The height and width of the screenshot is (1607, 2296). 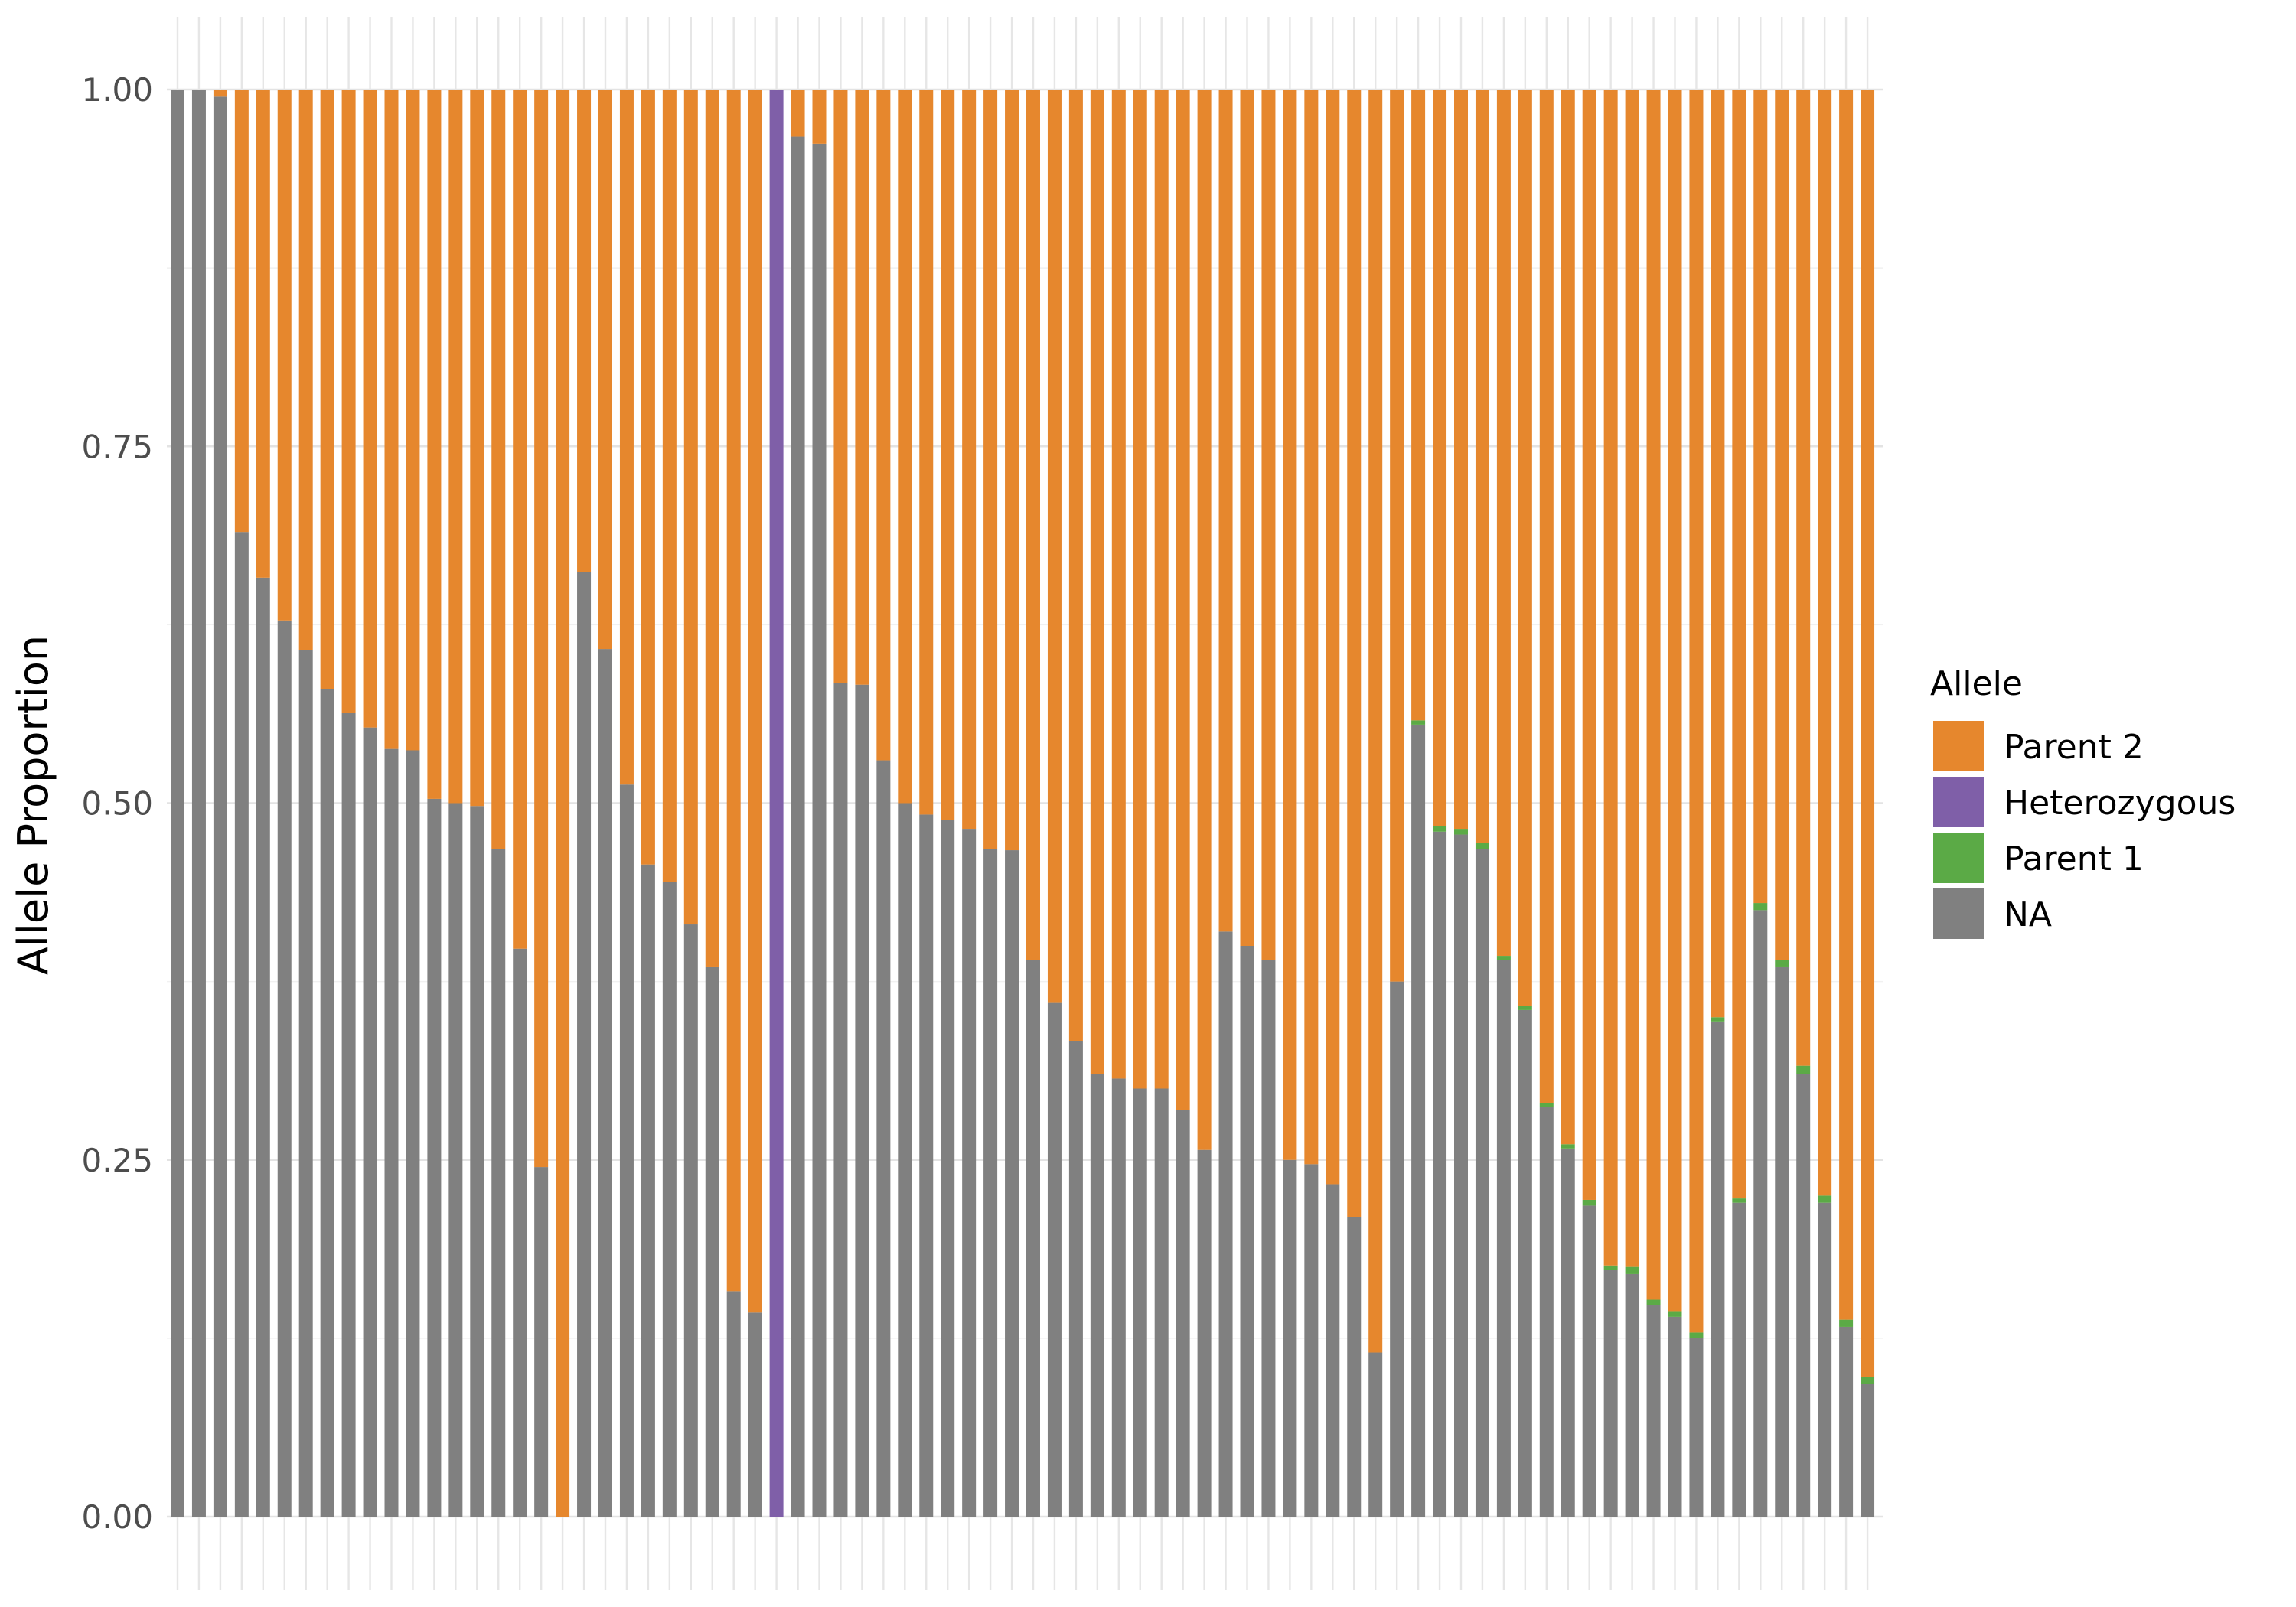 I want to click on y-axis-title: Allele Proportion, so click(x=33, y=805).